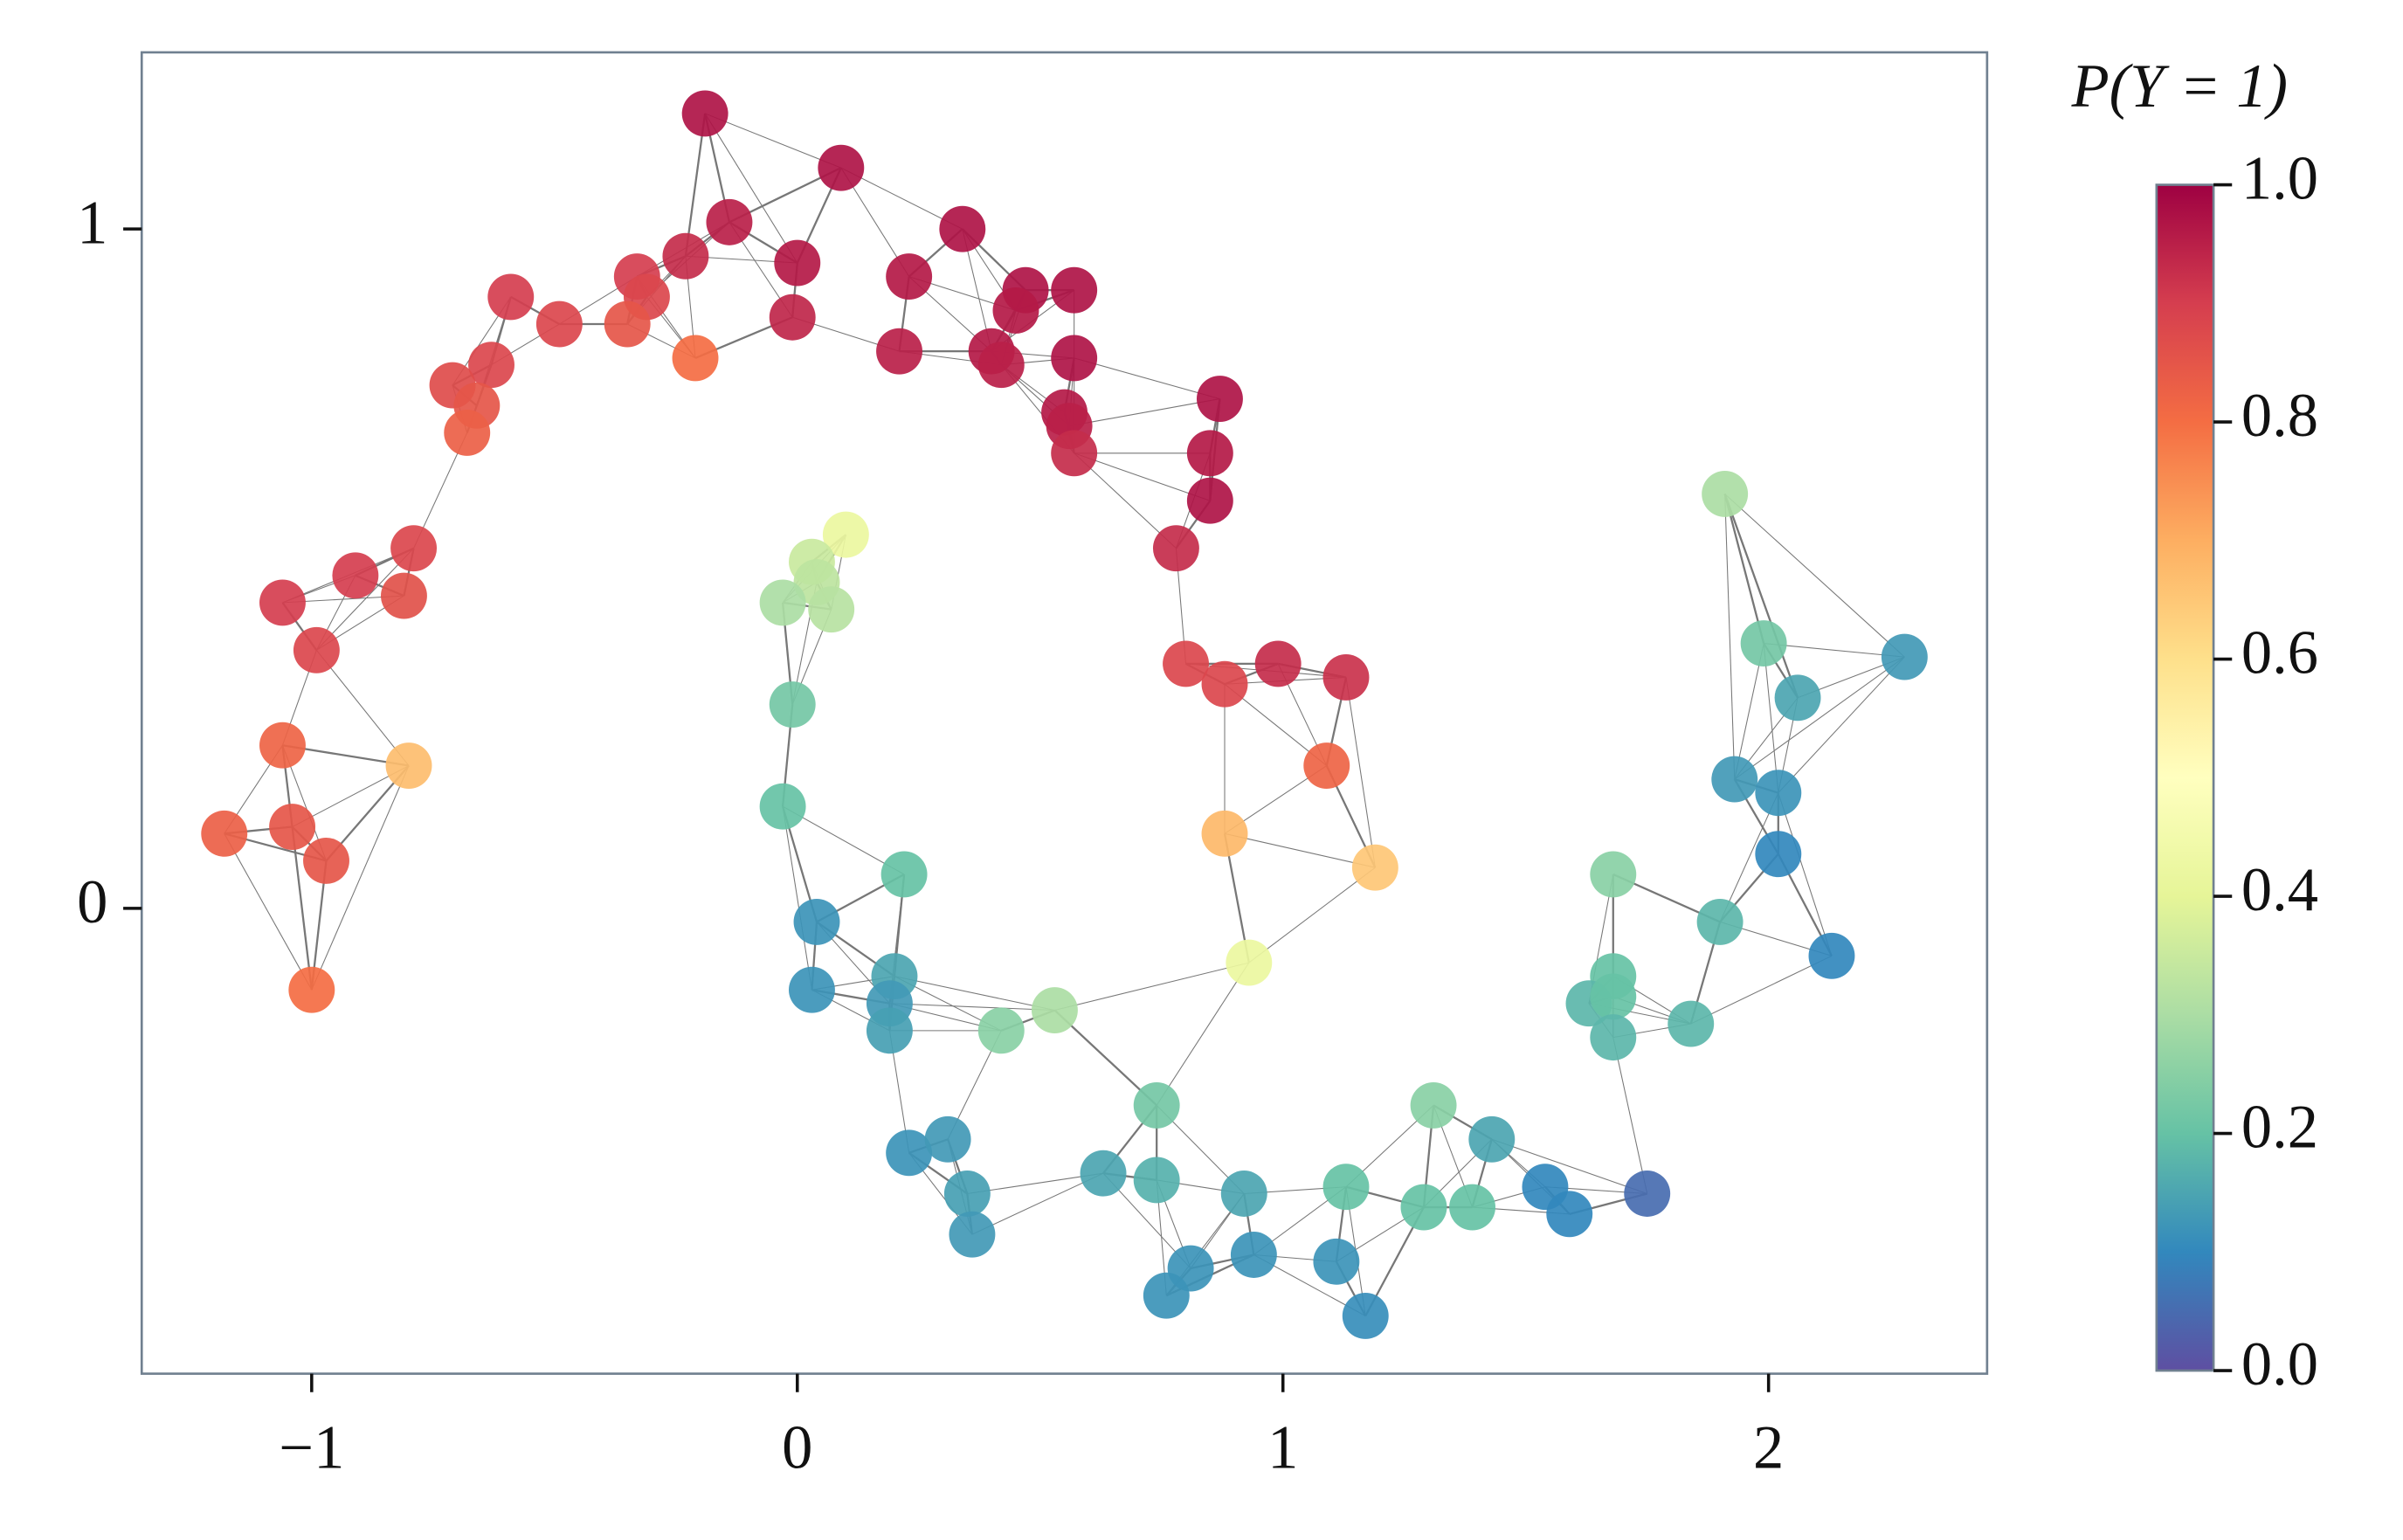 Image resolution: width=2403 pixels, height=1540 pixels. Describe the element at coordinates (2179, 86) in the screenshot. I see `colorbar-title: P(Y = 1)` at that location.